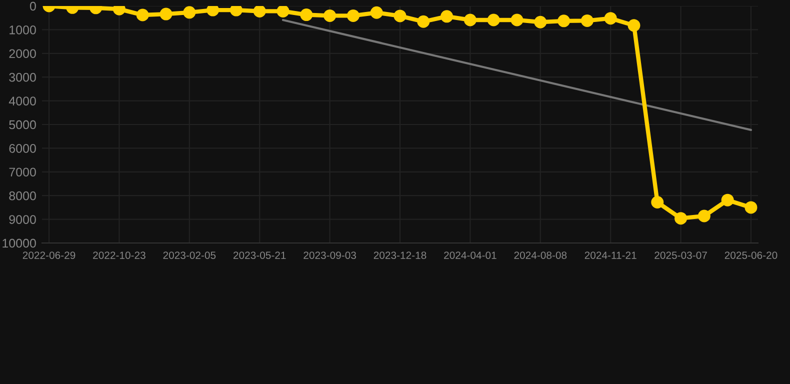 The width and height of the screenshot is (790, 384). What do you see at coordinates (22, 125) in the screenshot?
I see `y-tick-label: 5000` at bounding box center [22, 125].